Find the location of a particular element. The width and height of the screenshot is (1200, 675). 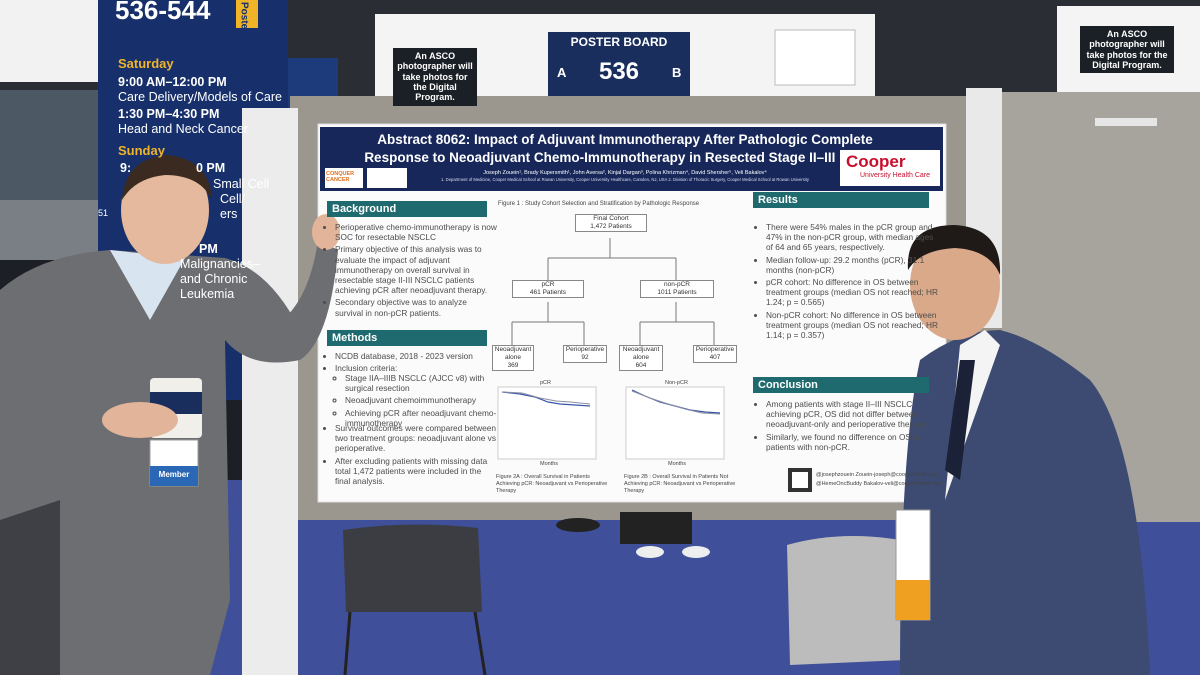

node-label: non-pCR is located at coordinates (676, 284).